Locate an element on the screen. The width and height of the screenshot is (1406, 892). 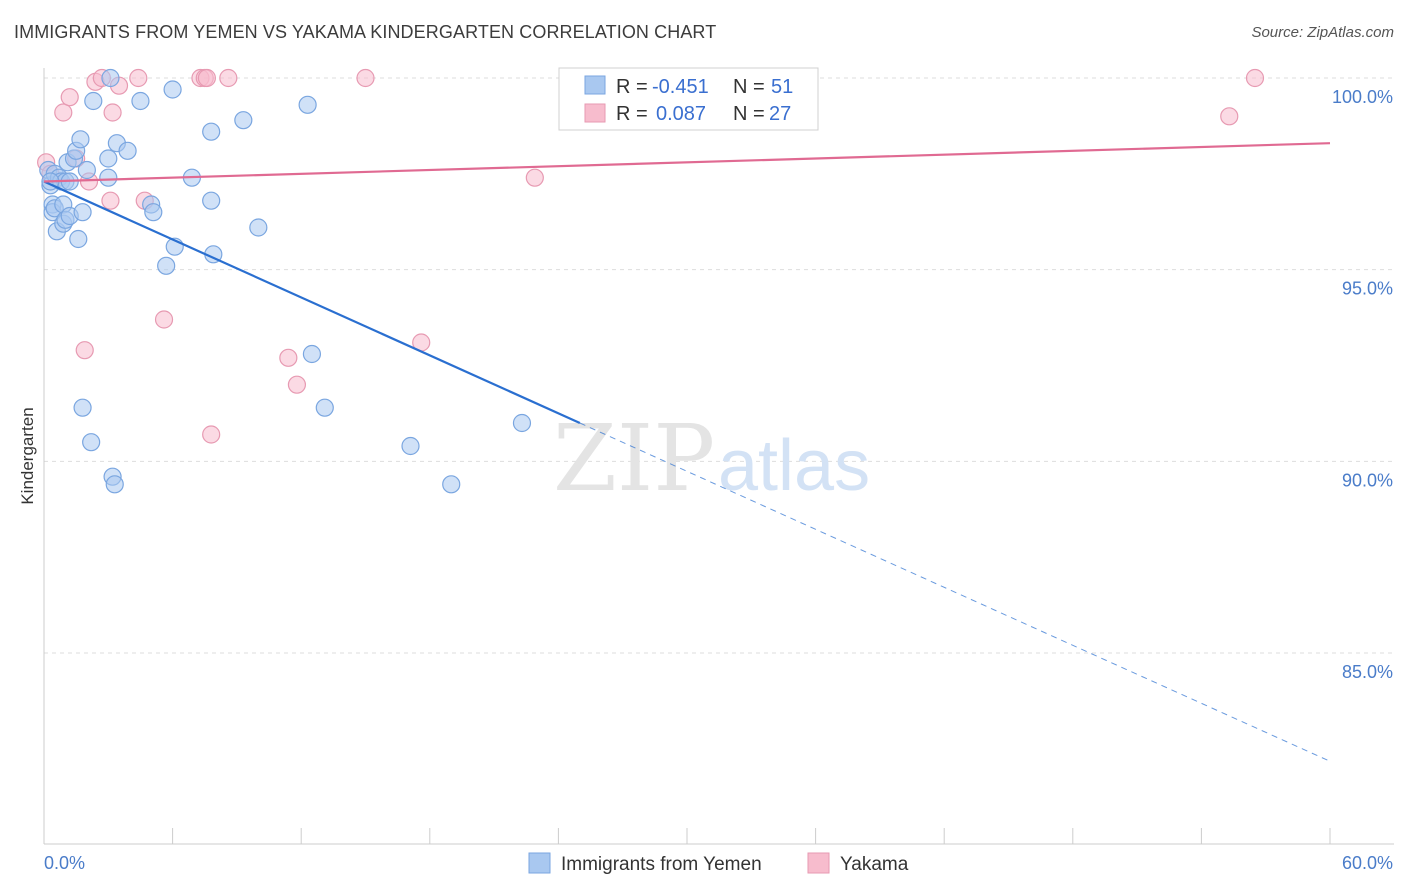
x-tick-label-max: 60.0% is located at coordinates (1367, 863).